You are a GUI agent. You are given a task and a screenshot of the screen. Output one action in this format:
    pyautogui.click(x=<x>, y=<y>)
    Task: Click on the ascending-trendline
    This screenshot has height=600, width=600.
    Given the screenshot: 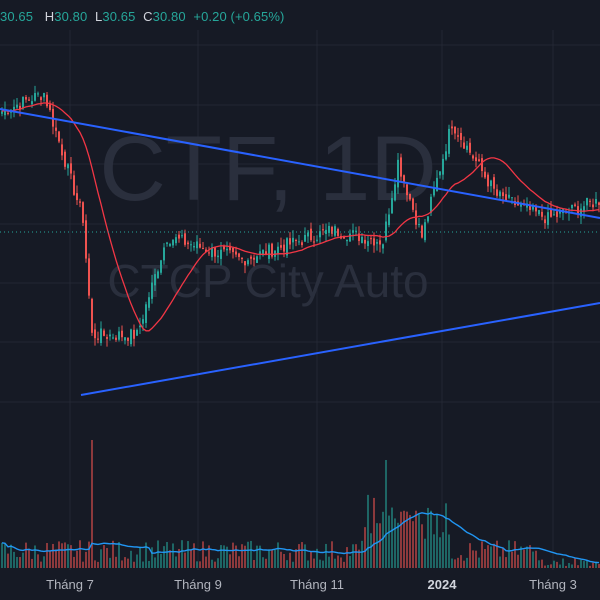 What is the action you would take?
    pyautogui.click(x=340, y=349)
    